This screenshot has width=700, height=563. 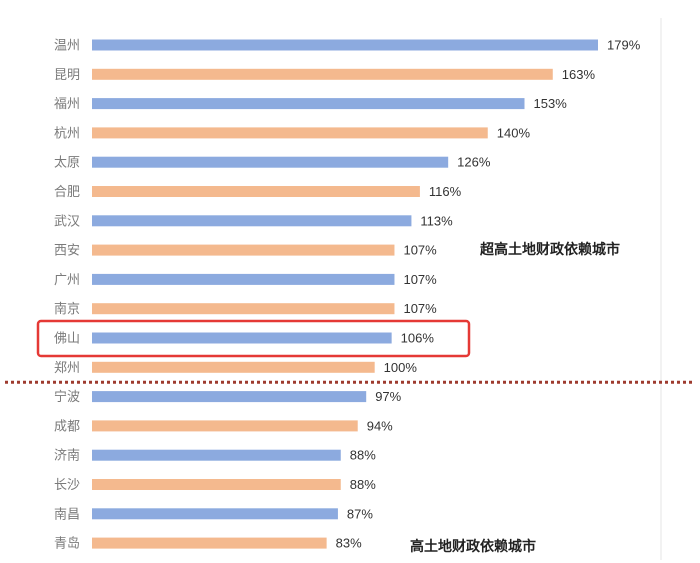 What do you see at coordinates (67, 339) in the screenshot?
I see `category-label: 佛山` at bounding box center [67, 339].